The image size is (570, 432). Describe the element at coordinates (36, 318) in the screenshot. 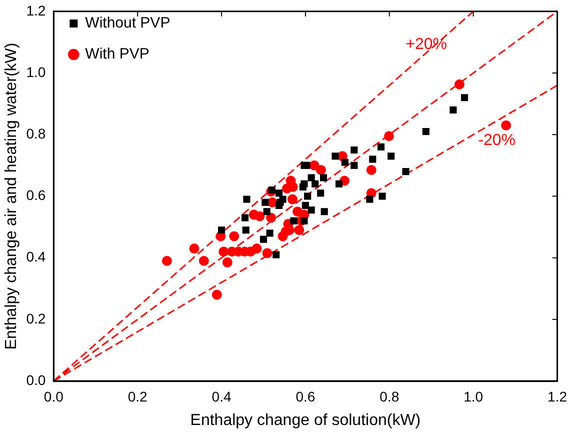

I see `y-tick-label: 0.2` at that location.